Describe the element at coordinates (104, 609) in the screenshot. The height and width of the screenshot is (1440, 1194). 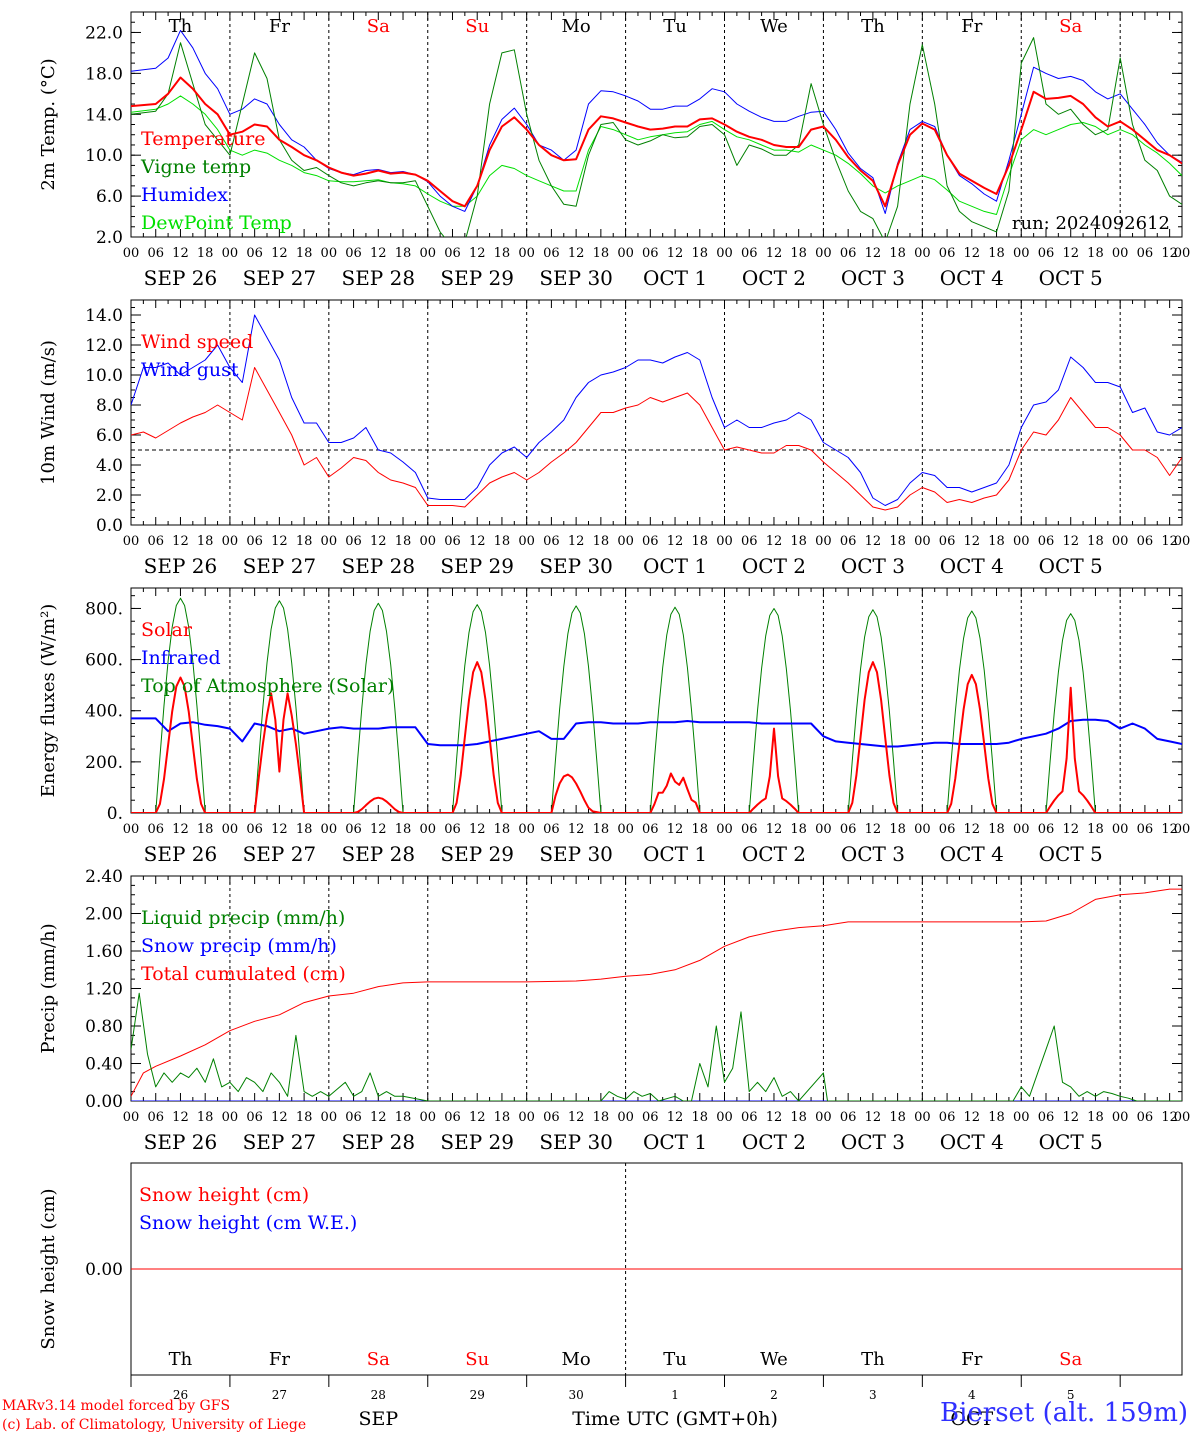
I see `y-tick-label: 800.` at that location.